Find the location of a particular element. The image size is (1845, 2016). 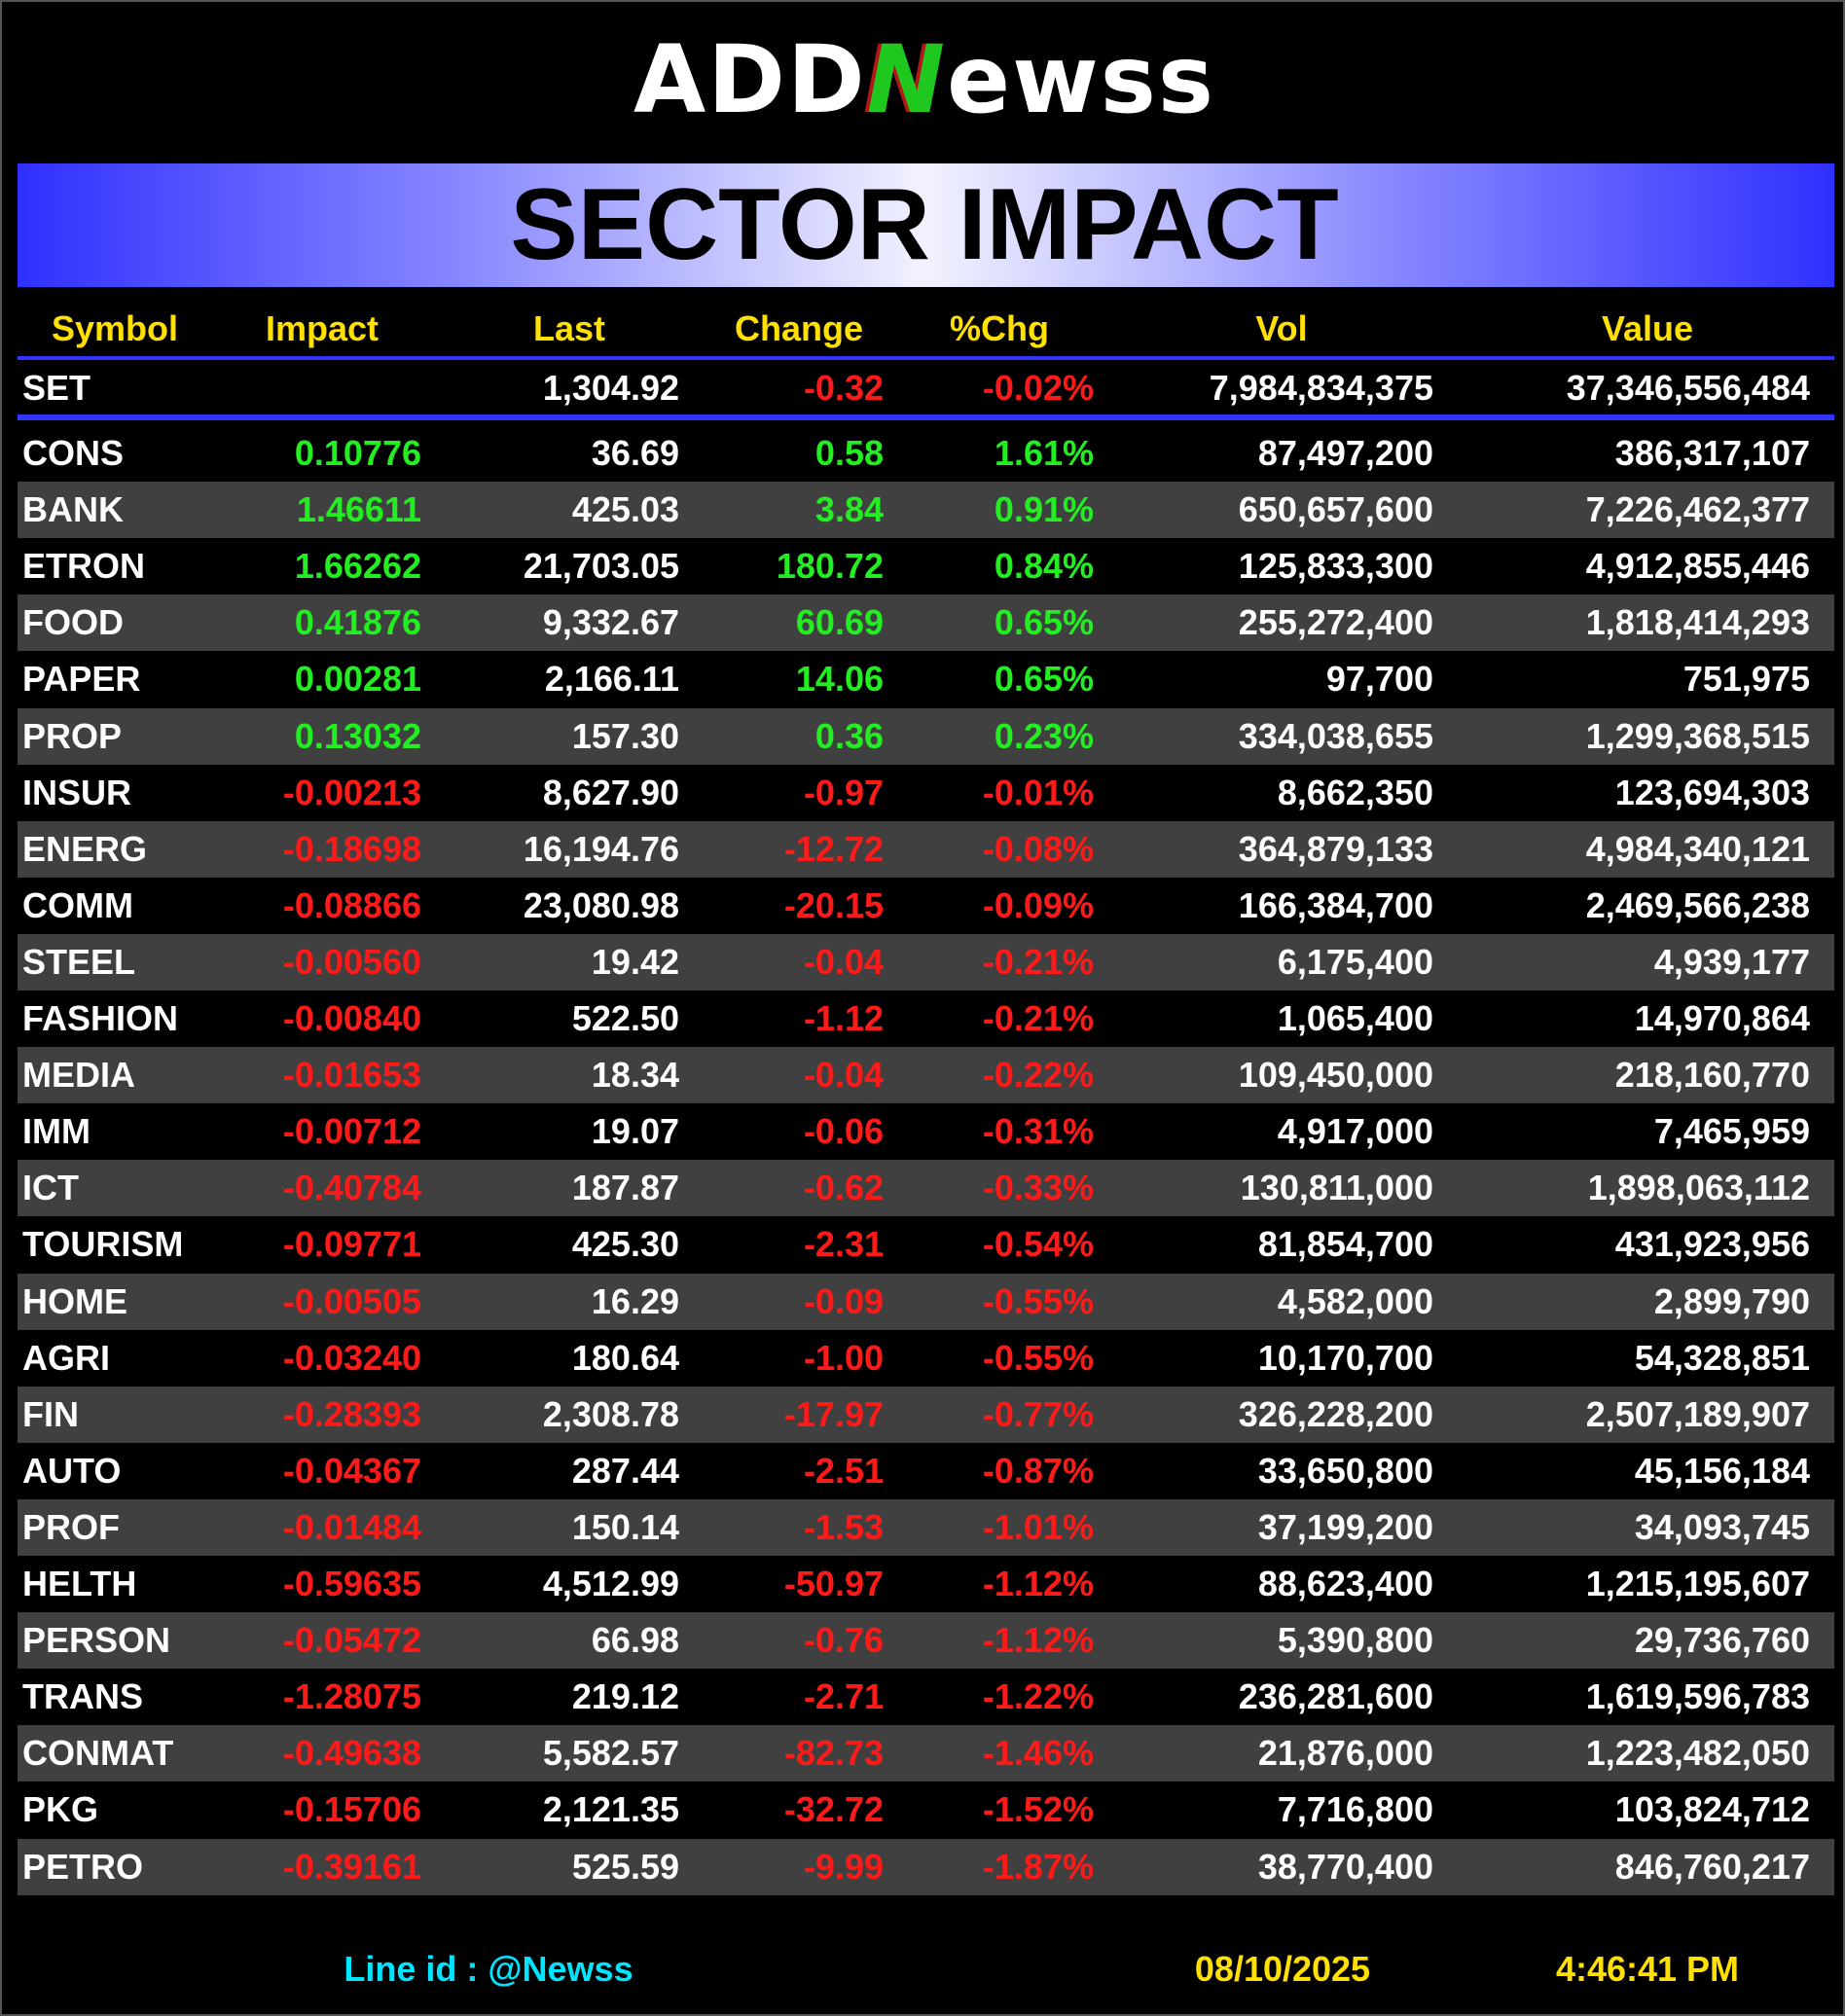

cell: 0.84% is located at coordinates (1044, 566).